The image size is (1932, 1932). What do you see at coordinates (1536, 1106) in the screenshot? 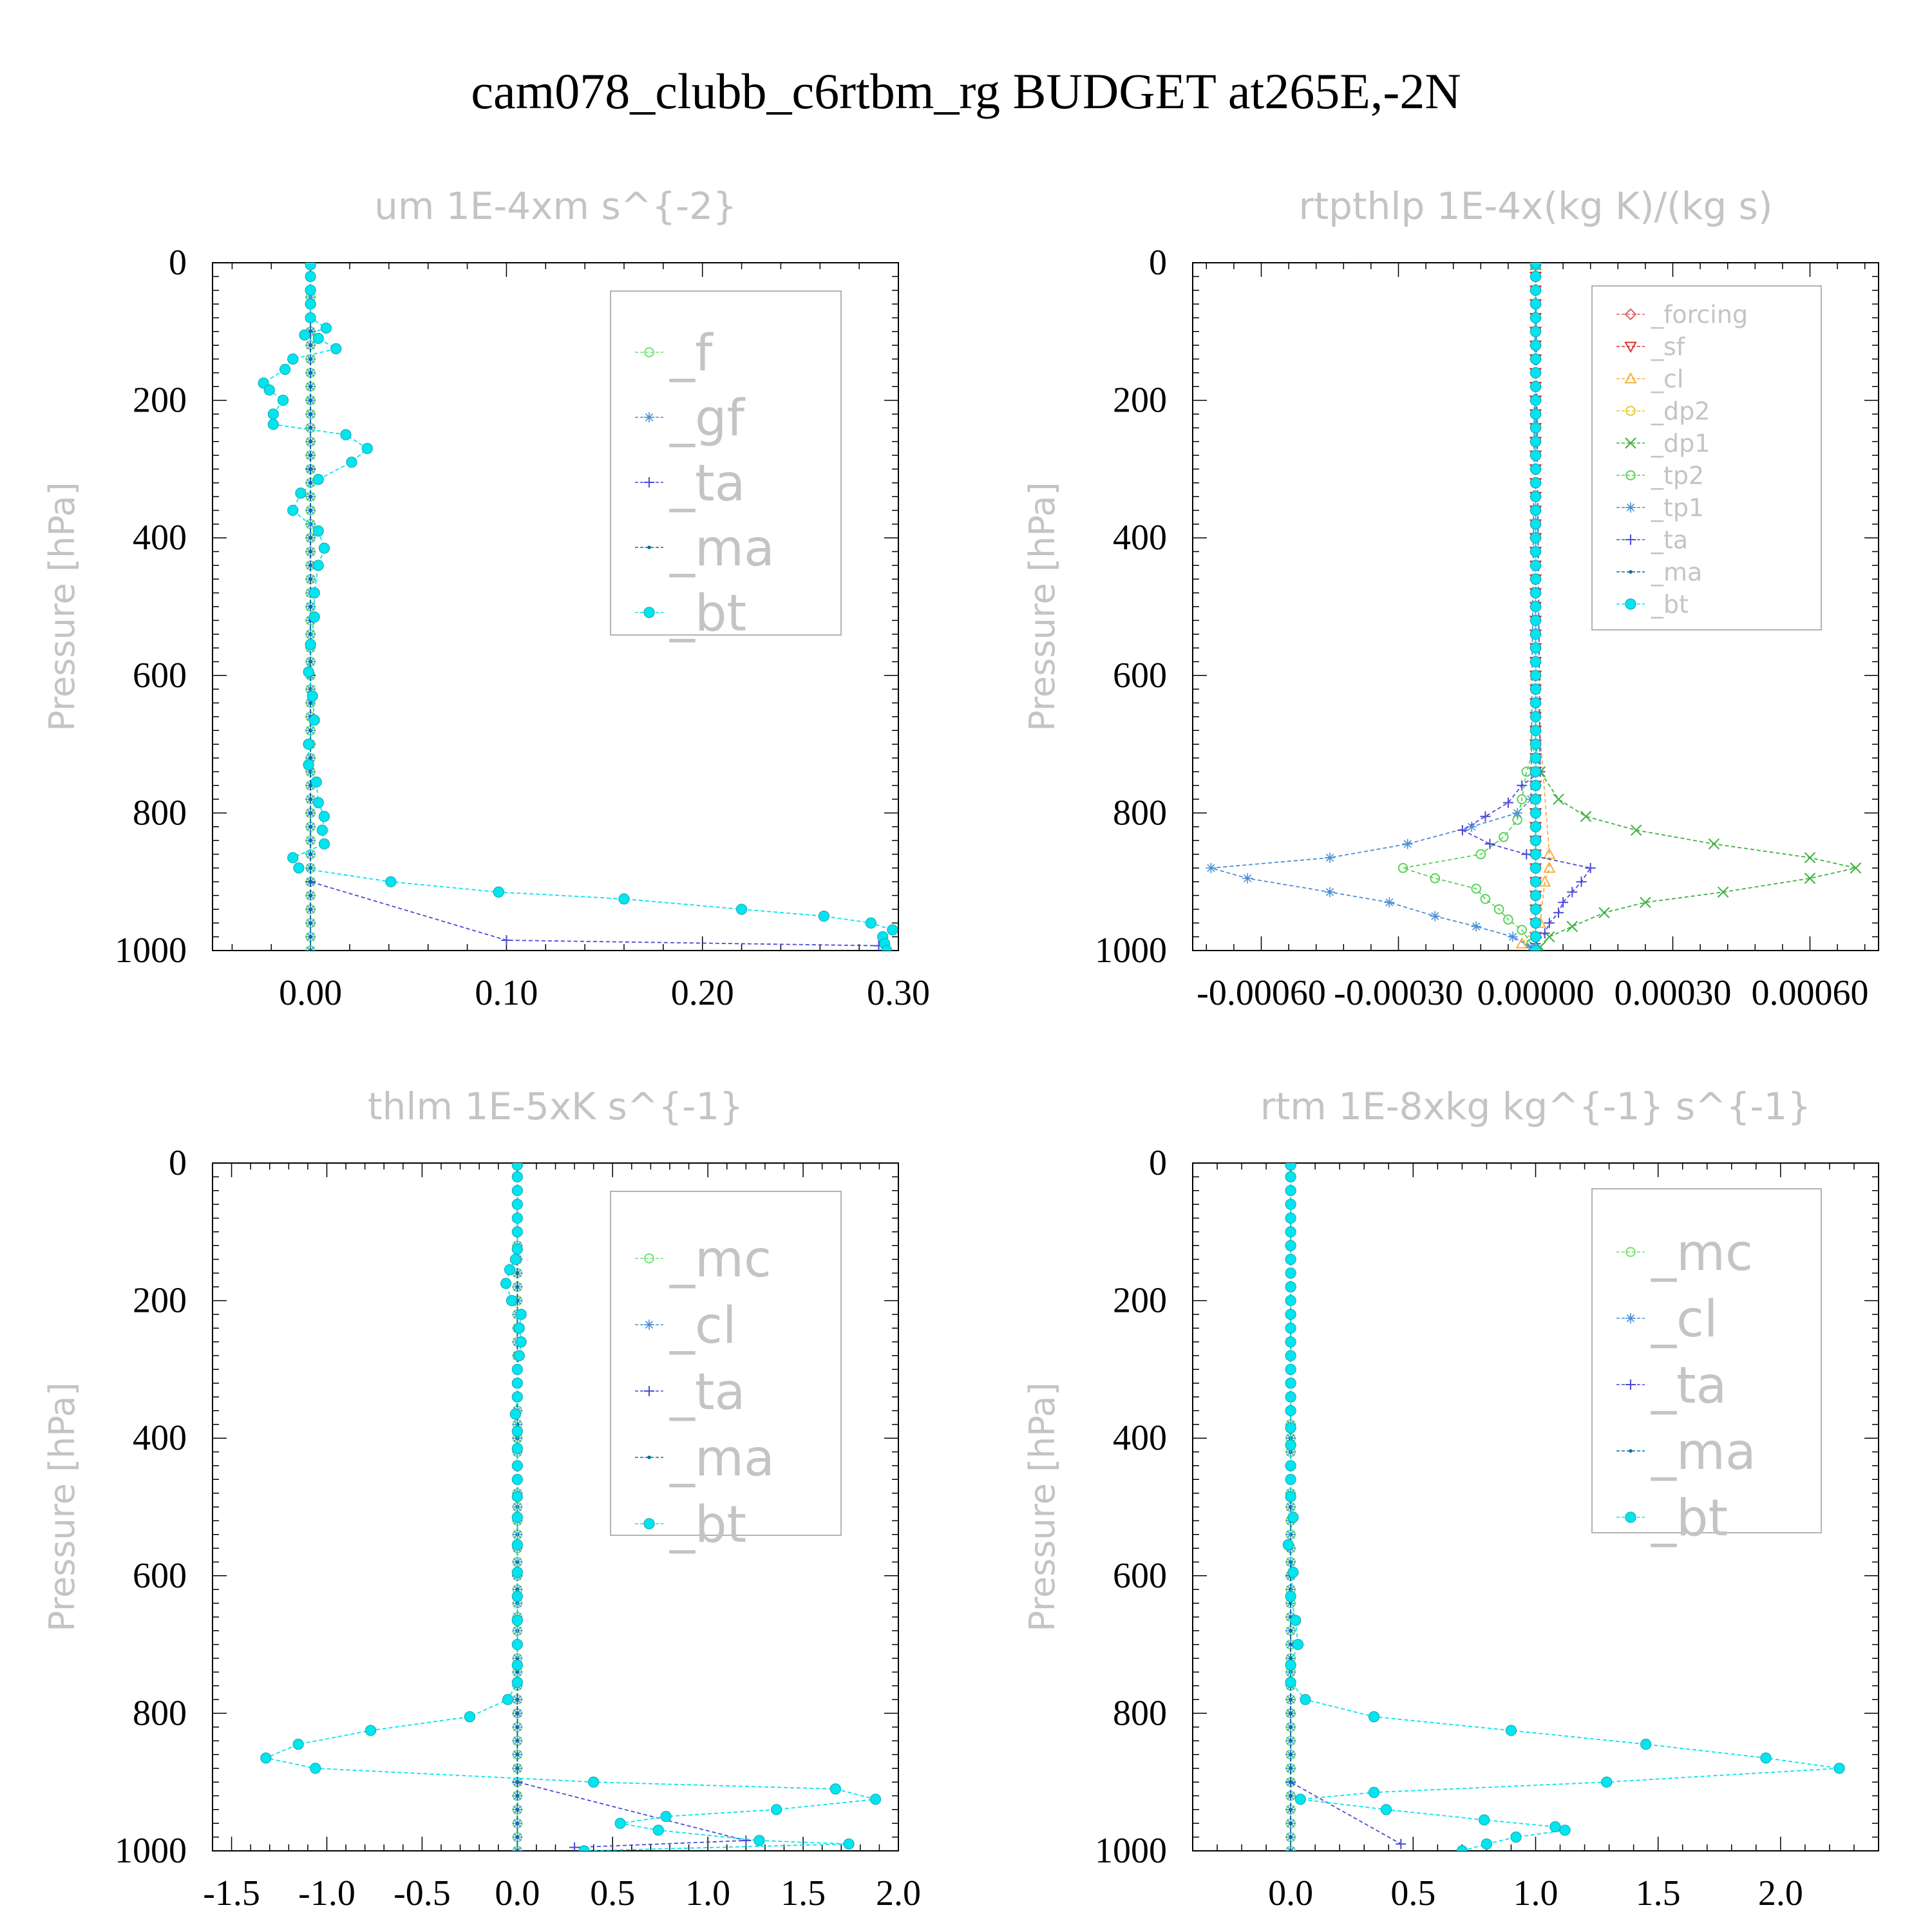
I see `panel-title: rtm 1E-8xkg kg^{-1} s^{-1}` at bounding box center [1536, 1106].